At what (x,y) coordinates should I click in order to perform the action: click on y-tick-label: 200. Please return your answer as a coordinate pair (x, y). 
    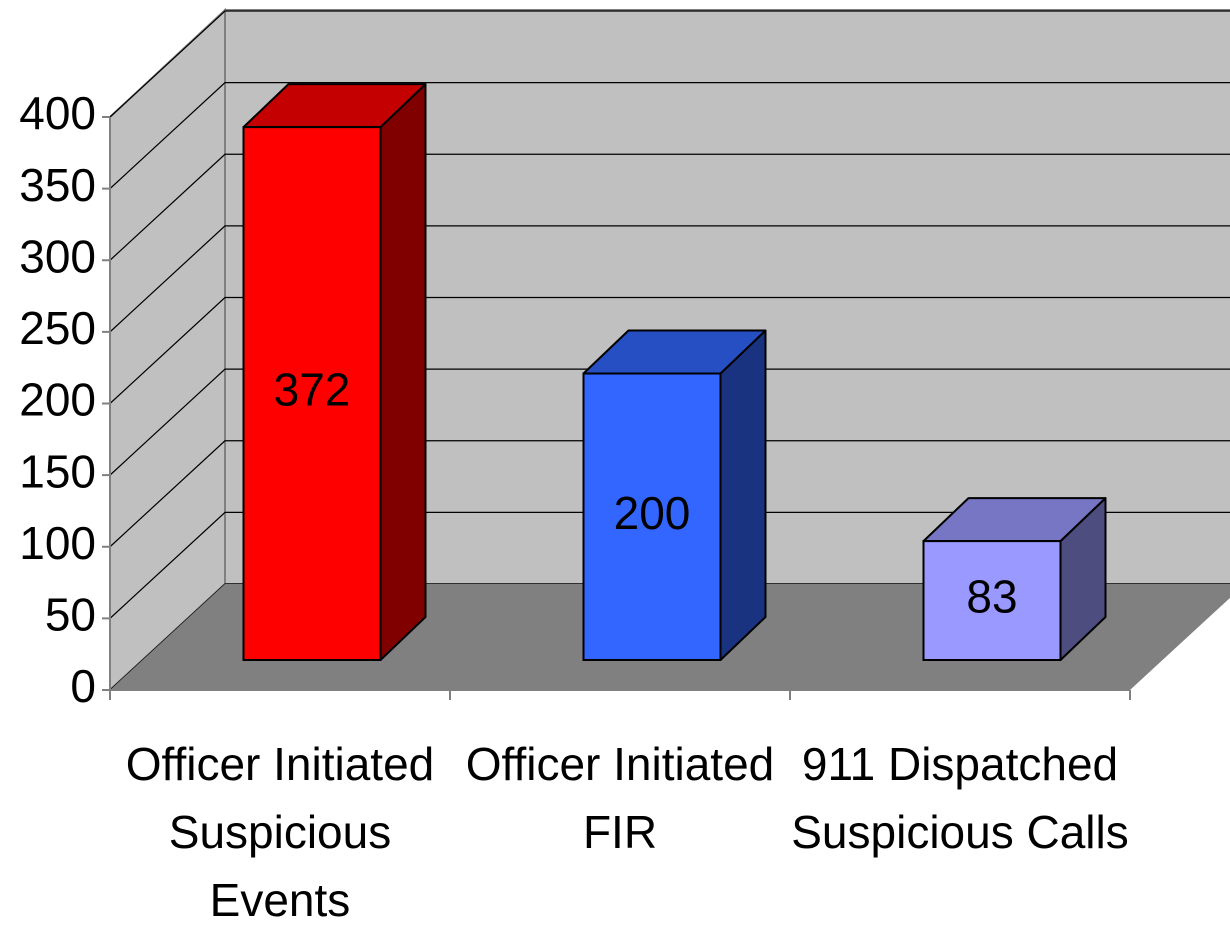
    Looking at the image, I should click on (57, 400).